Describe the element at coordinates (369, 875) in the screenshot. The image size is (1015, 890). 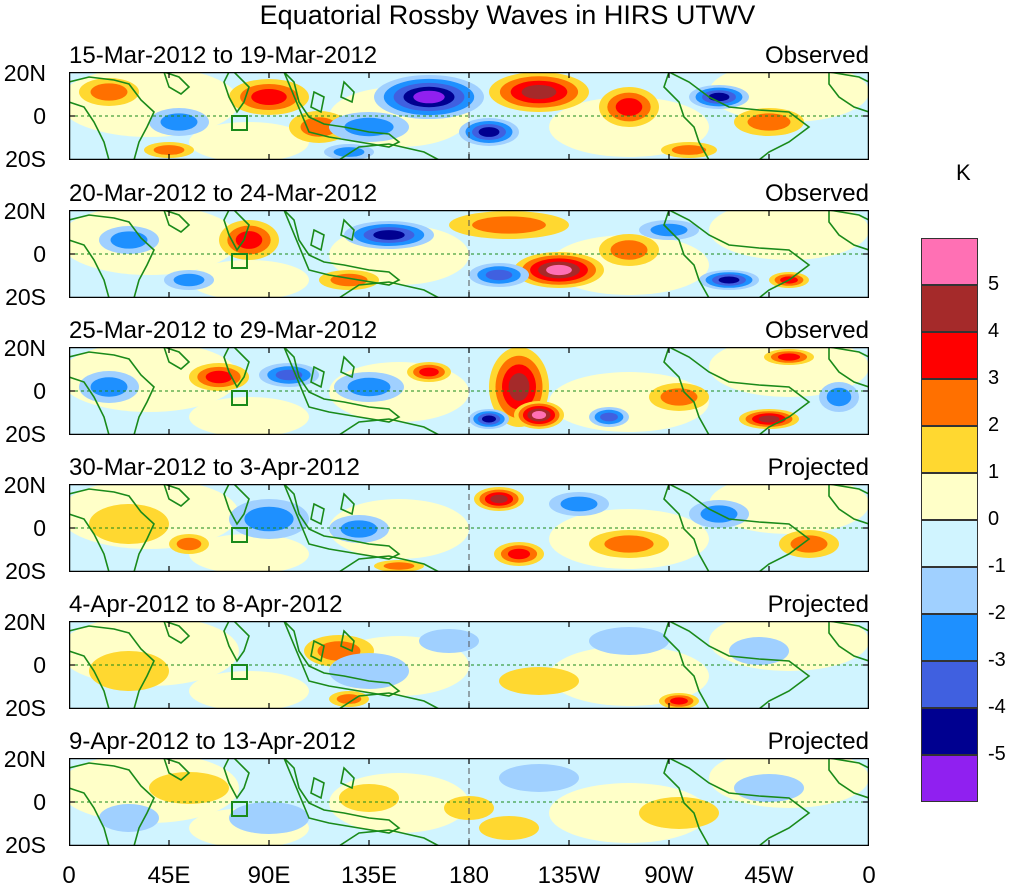
I see `longitude-label: 135E` at that location.